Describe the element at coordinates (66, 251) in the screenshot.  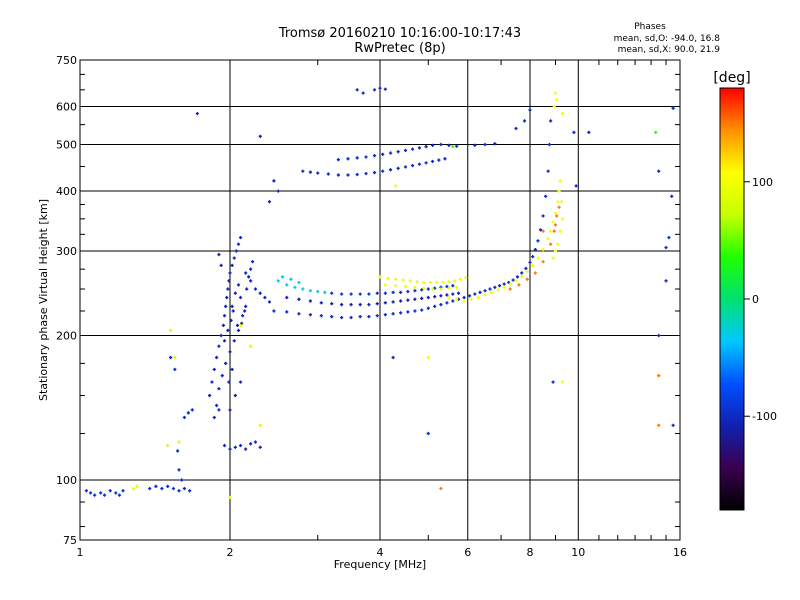
I see `y-tick-label: 300` at that location.